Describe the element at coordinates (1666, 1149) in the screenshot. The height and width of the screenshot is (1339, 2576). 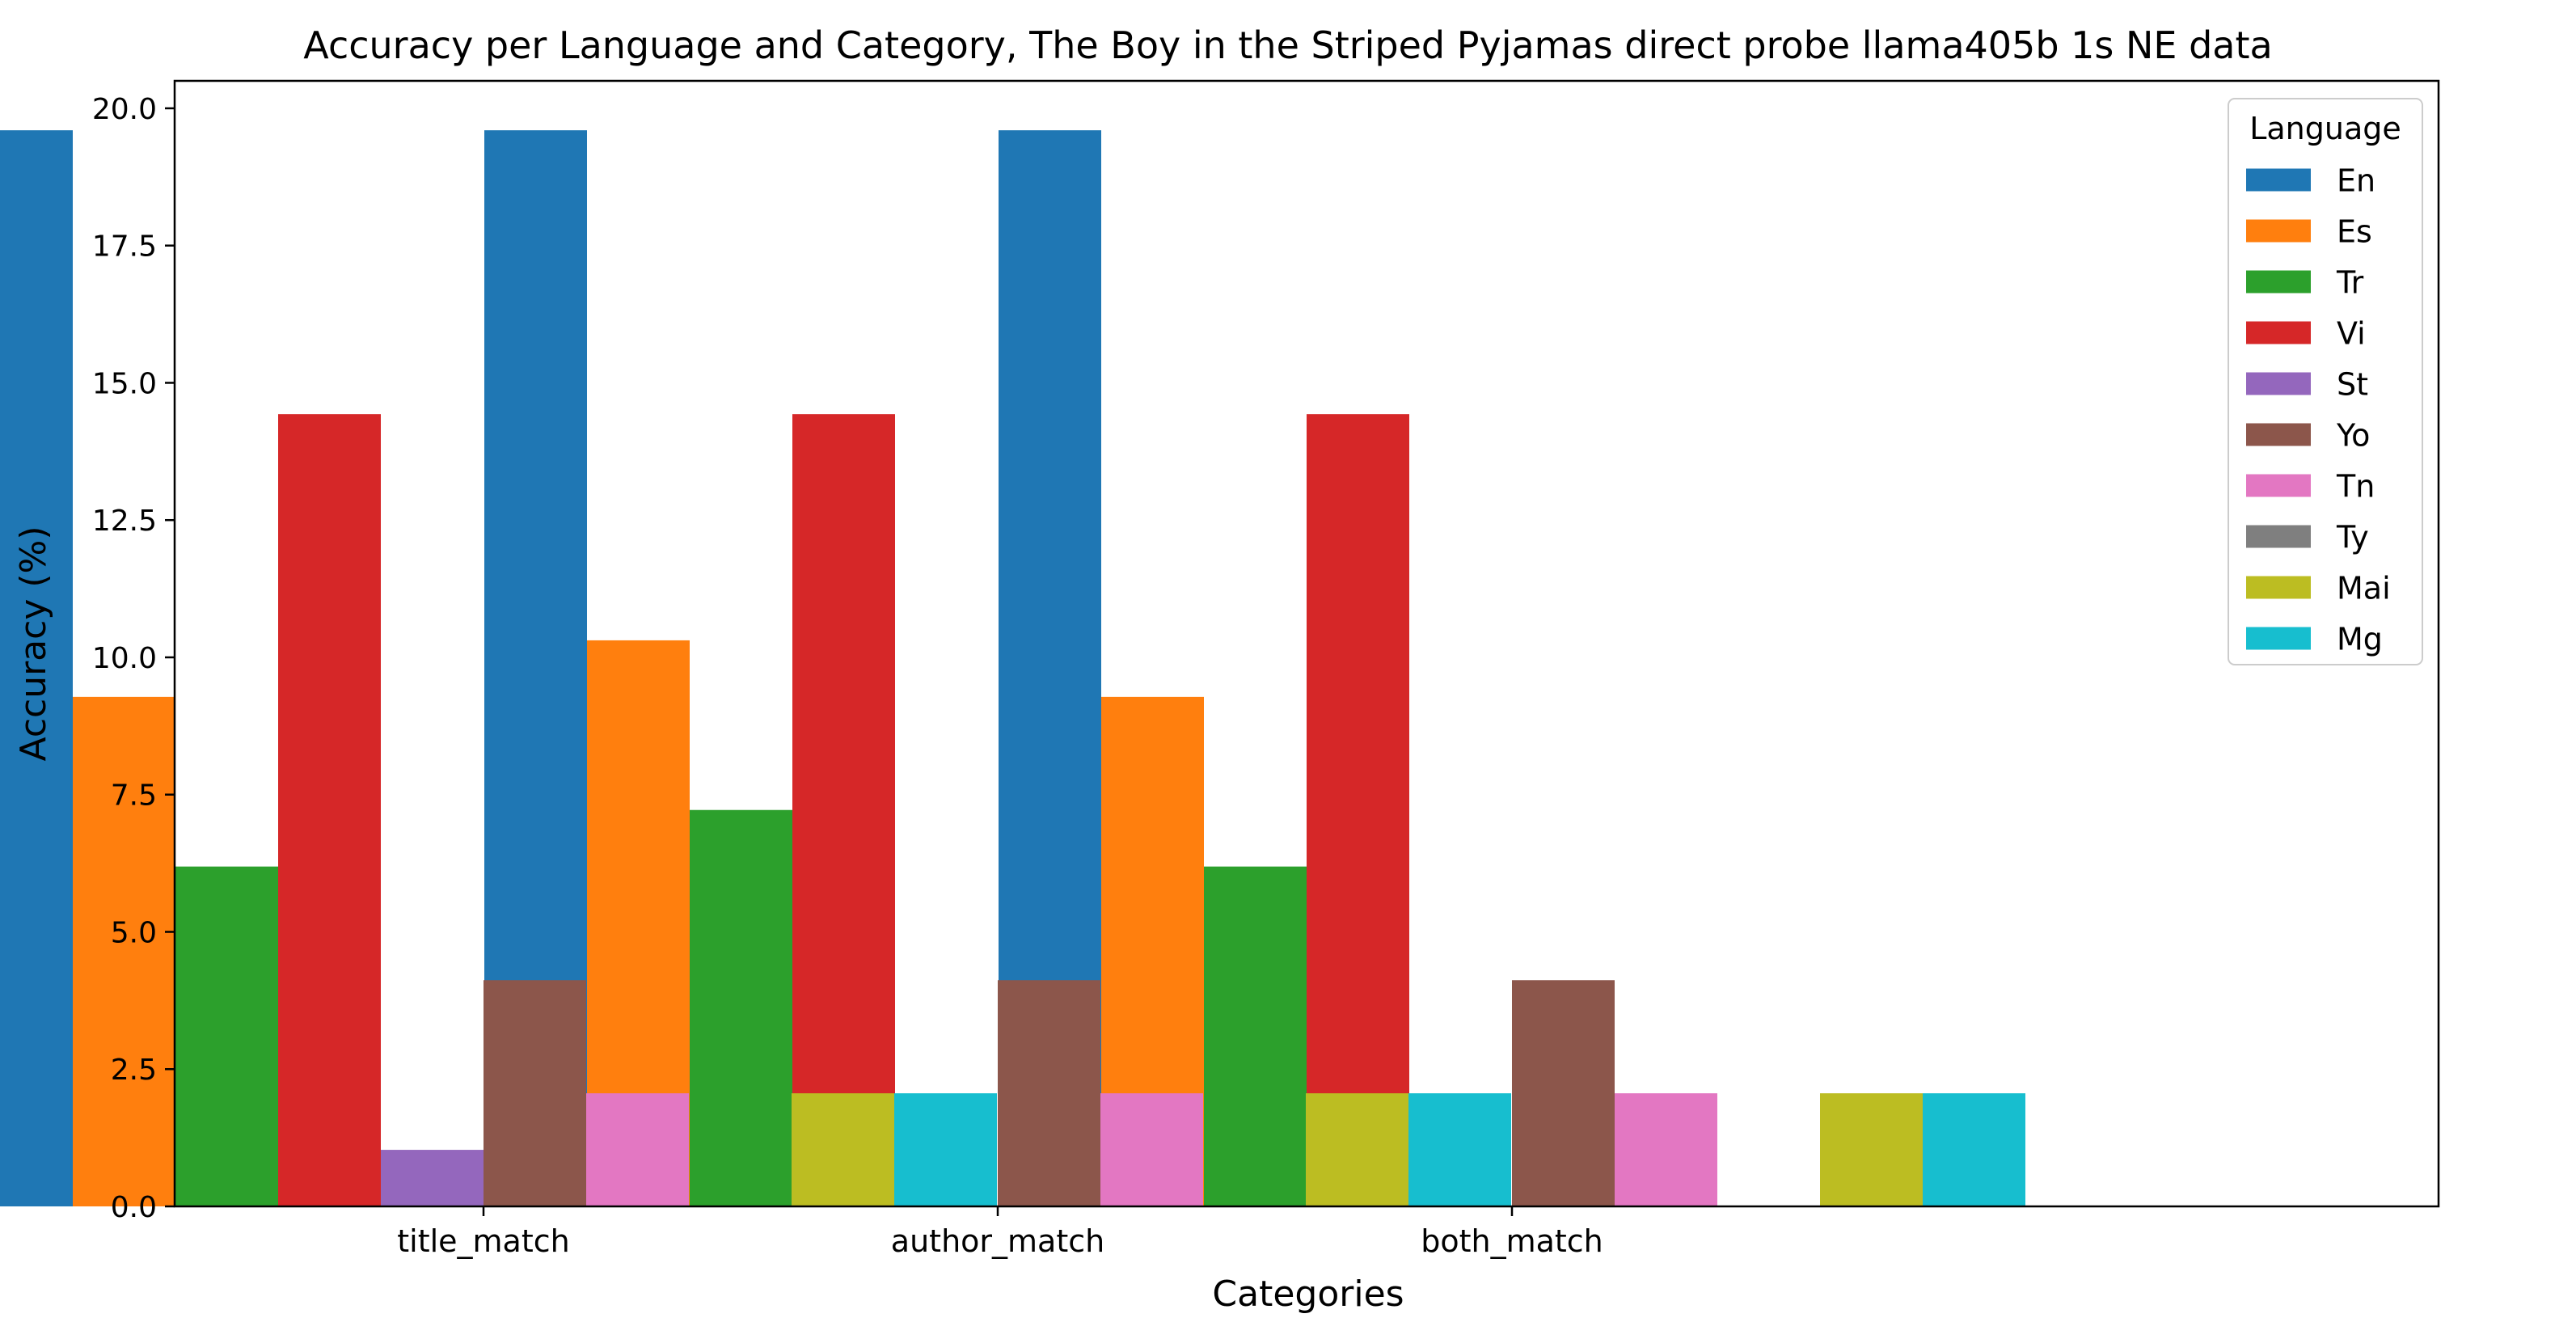
I see `bar-tn-both_match` at that location.